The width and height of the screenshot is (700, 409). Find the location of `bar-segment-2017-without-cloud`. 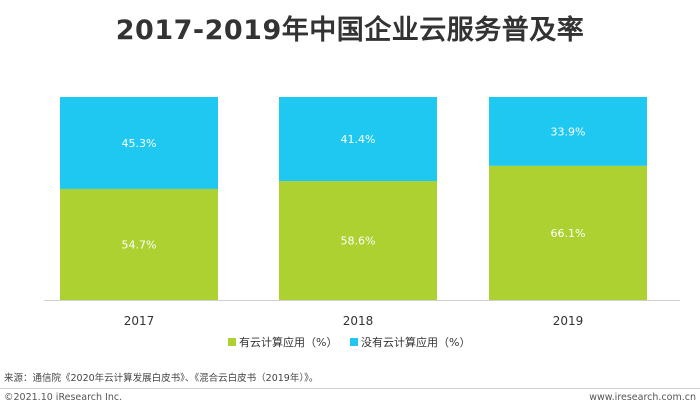

bar-segment-2017-without-cloud is located at coordinates (139, 143).